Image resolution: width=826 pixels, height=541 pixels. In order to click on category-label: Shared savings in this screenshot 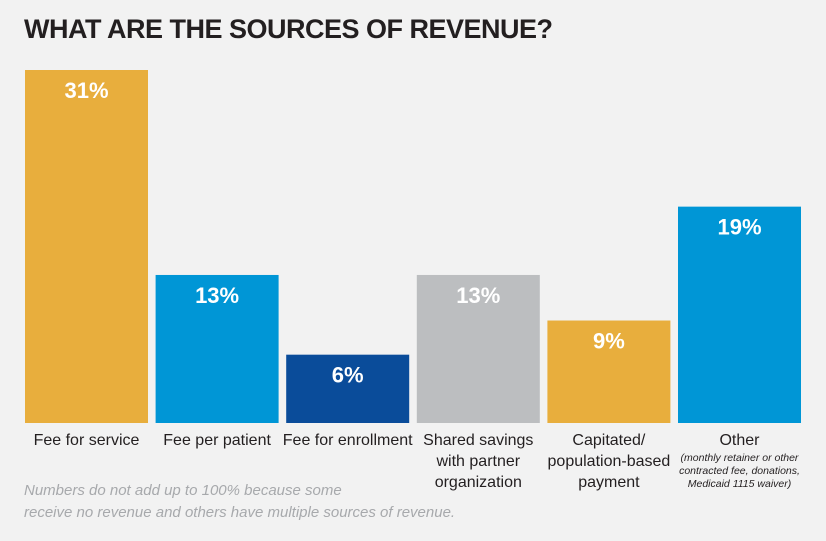, I will do `click(478, 440)`.